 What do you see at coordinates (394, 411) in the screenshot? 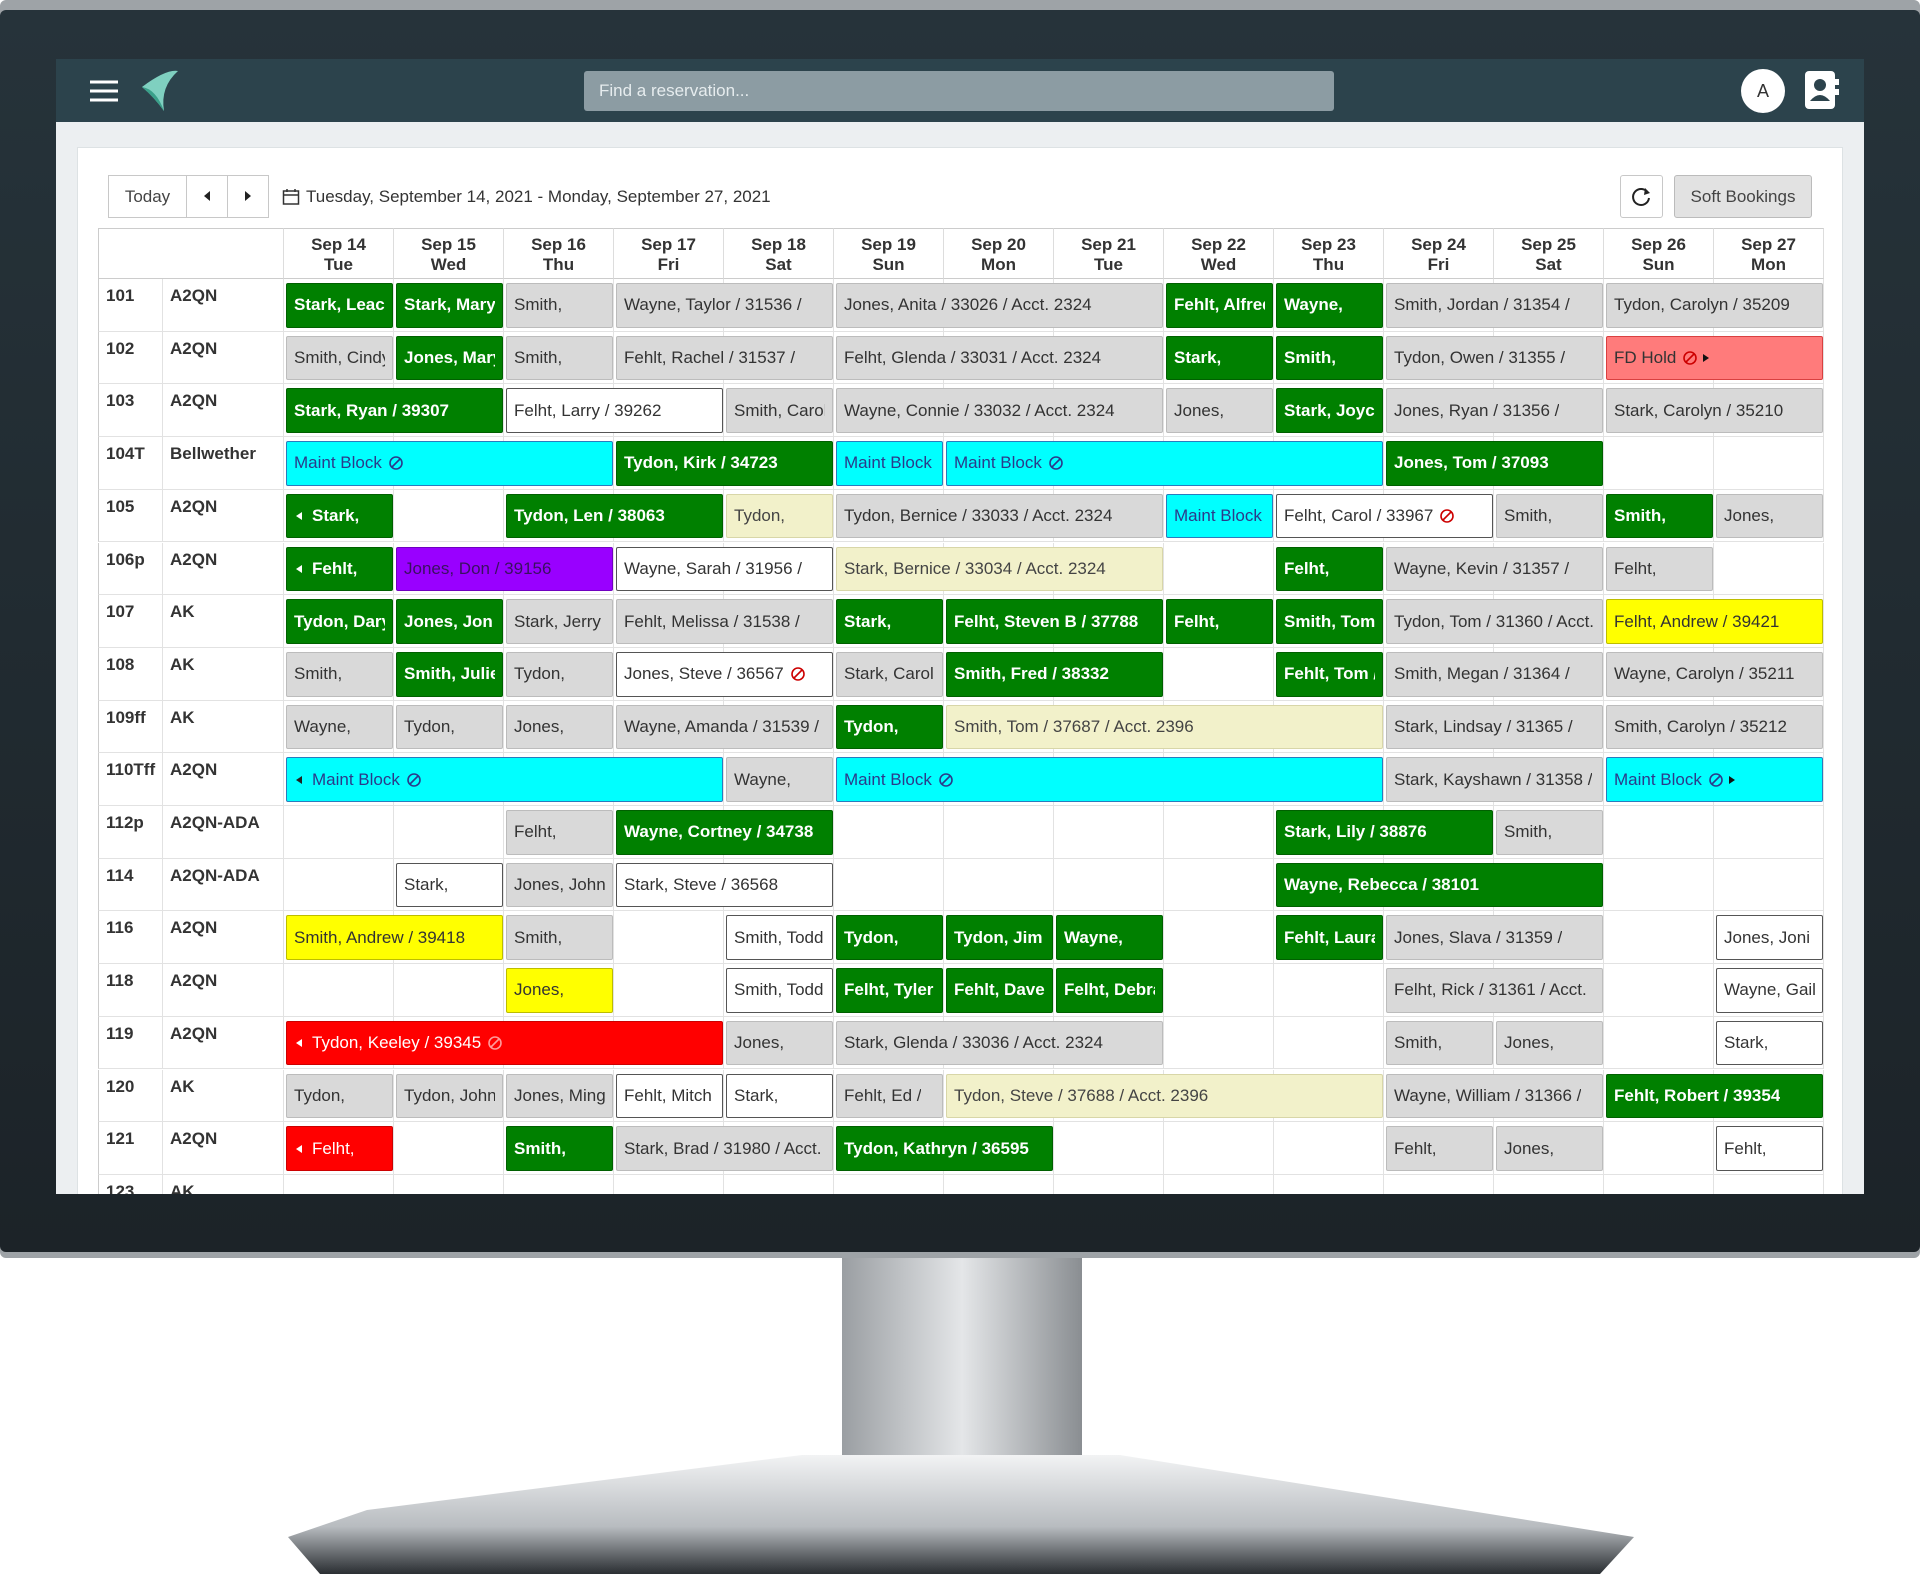
I see `booking: Stark, Ryan / 39307` at bounding box center [394, 411].